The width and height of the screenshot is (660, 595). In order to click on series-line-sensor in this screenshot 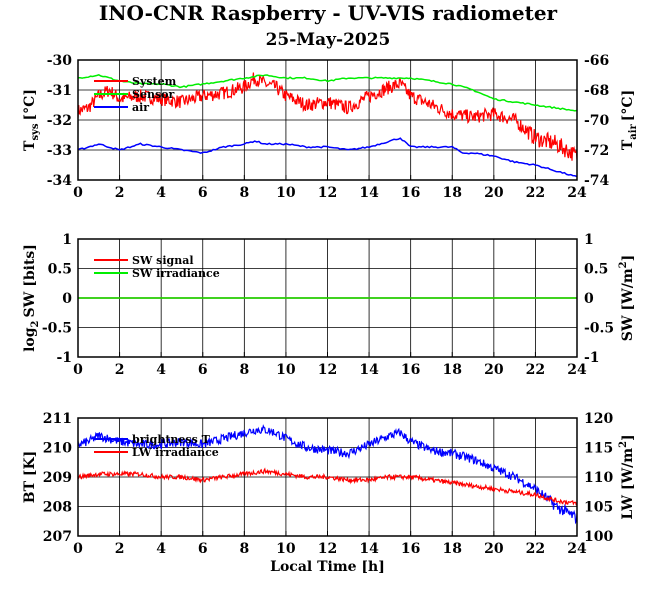, I will do `click(327, 92)`.